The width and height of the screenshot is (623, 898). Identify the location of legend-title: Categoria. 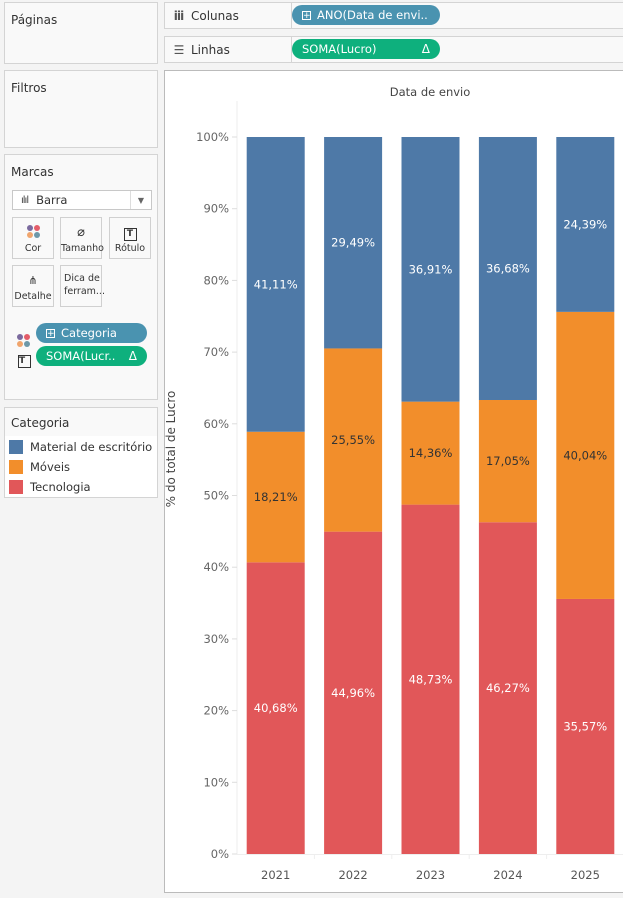
(81, 422).